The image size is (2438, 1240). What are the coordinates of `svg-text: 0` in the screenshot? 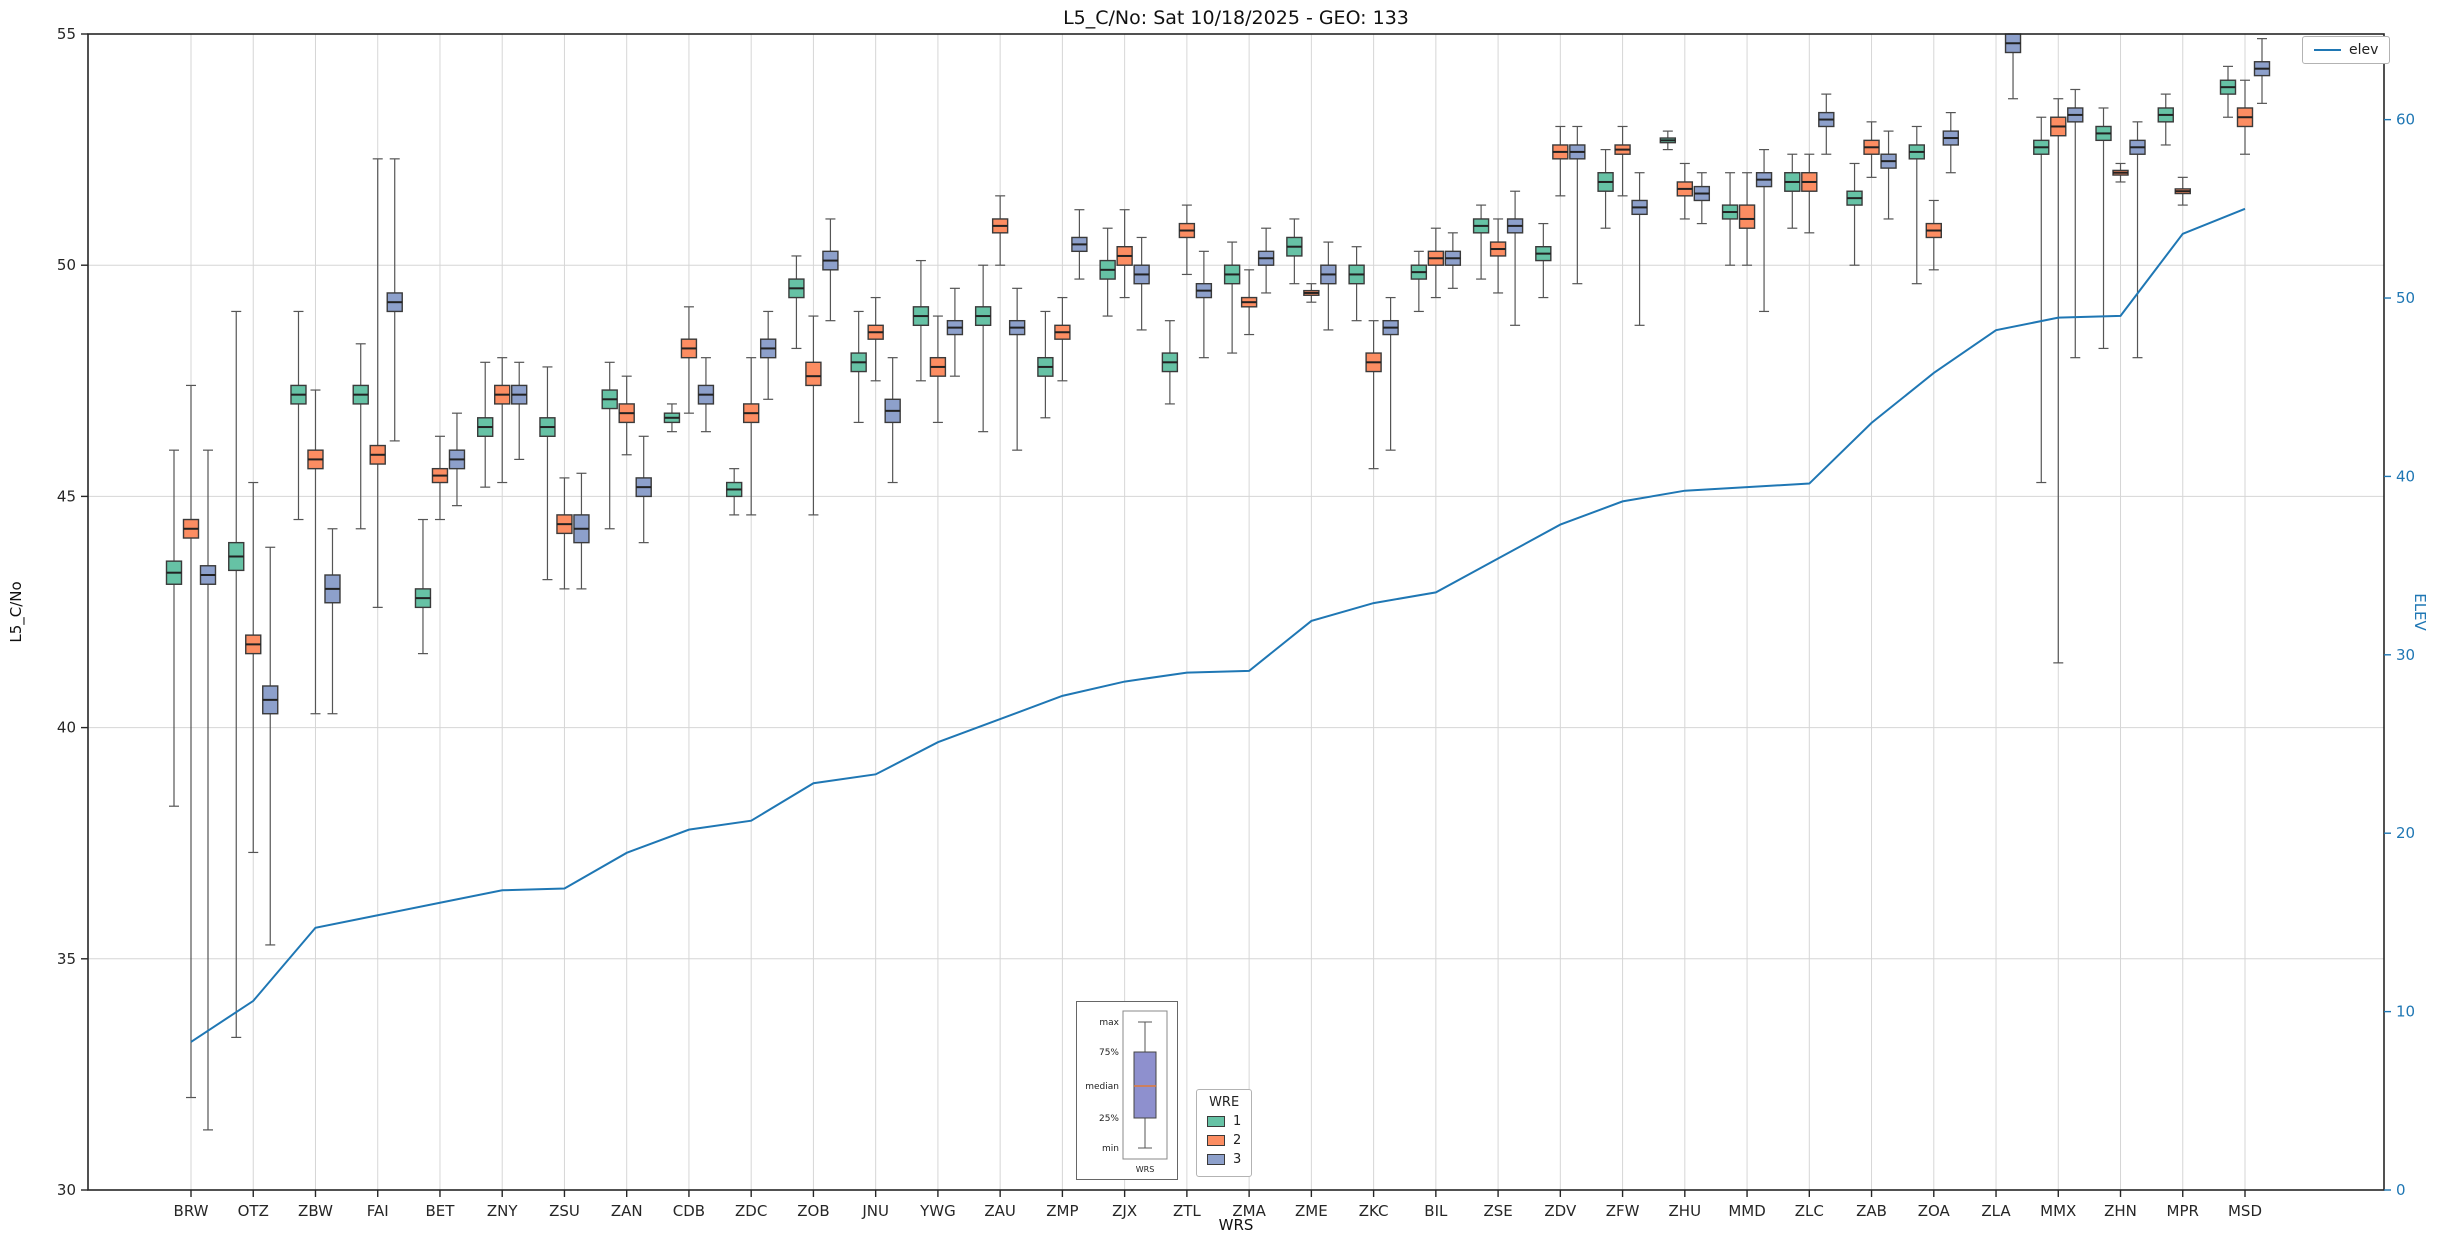 It's located at (2401, 1190).